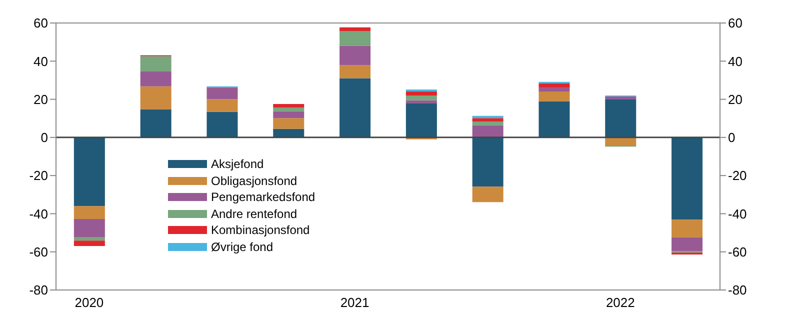 This screenshot has width=796, height=331. I want to click on y-tick-label: 40, so click(41, 61).